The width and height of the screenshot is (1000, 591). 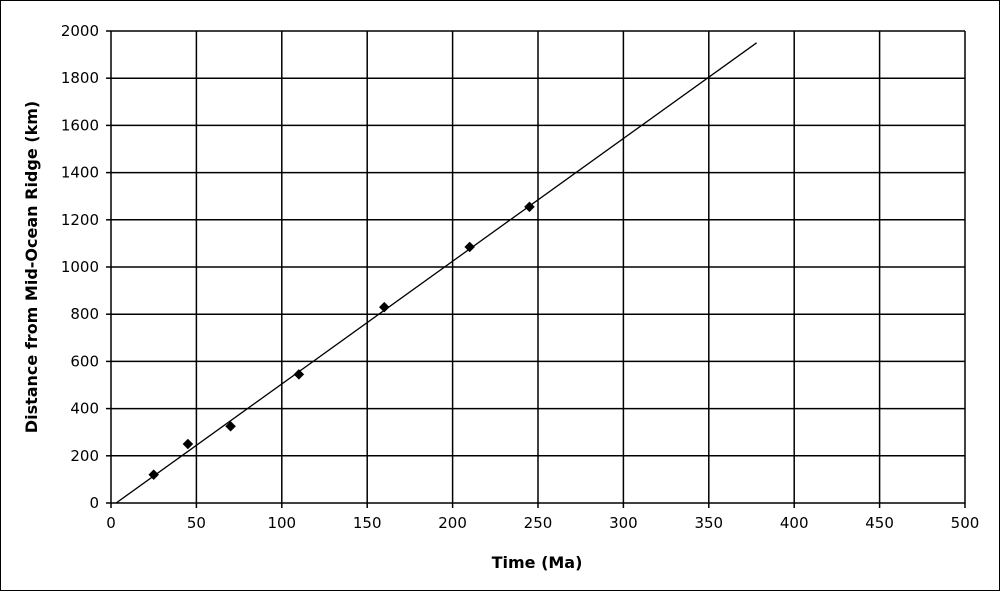 I want to click on x-tick-labels: 0 50 100 150 200 250 300 350 400 450 500, so click(x=542, y=523).